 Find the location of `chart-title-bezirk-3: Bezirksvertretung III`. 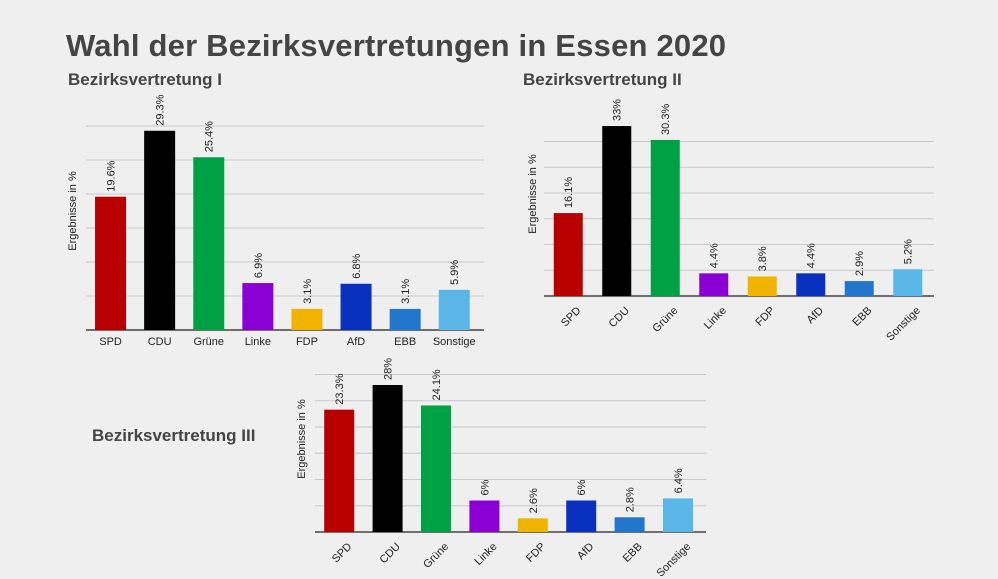

chart-title-bezirk-3: Bezirksvertretung III is located at coordinates (174, 435).